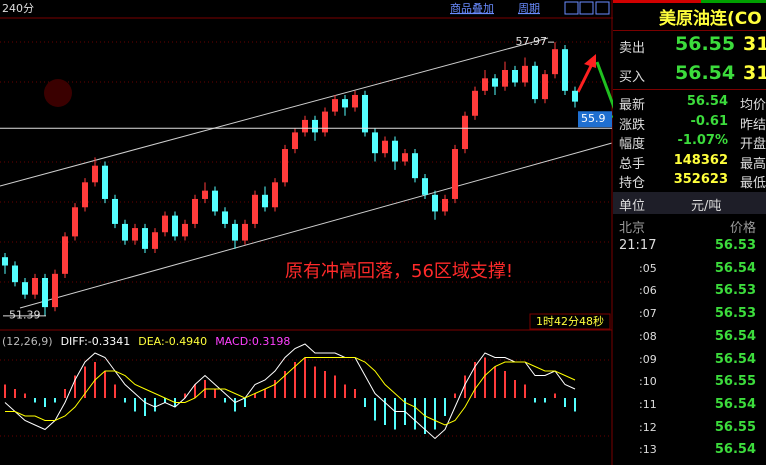  What do you see at coordinates (648, 336) in the screenshot?
I see `tick-time: :08` at bounding box center [648, 336].